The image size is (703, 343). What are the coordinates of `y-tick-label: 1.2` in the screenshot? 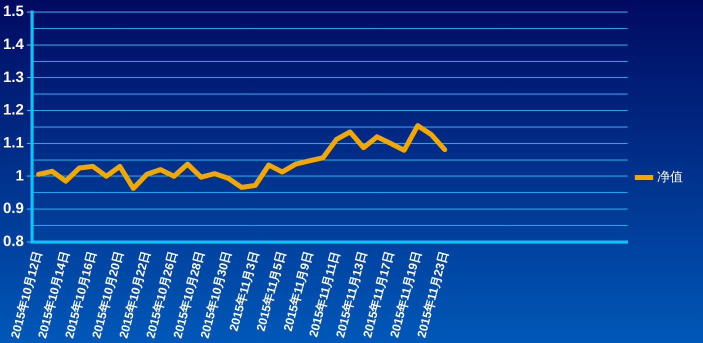 It's located at (13, 110).